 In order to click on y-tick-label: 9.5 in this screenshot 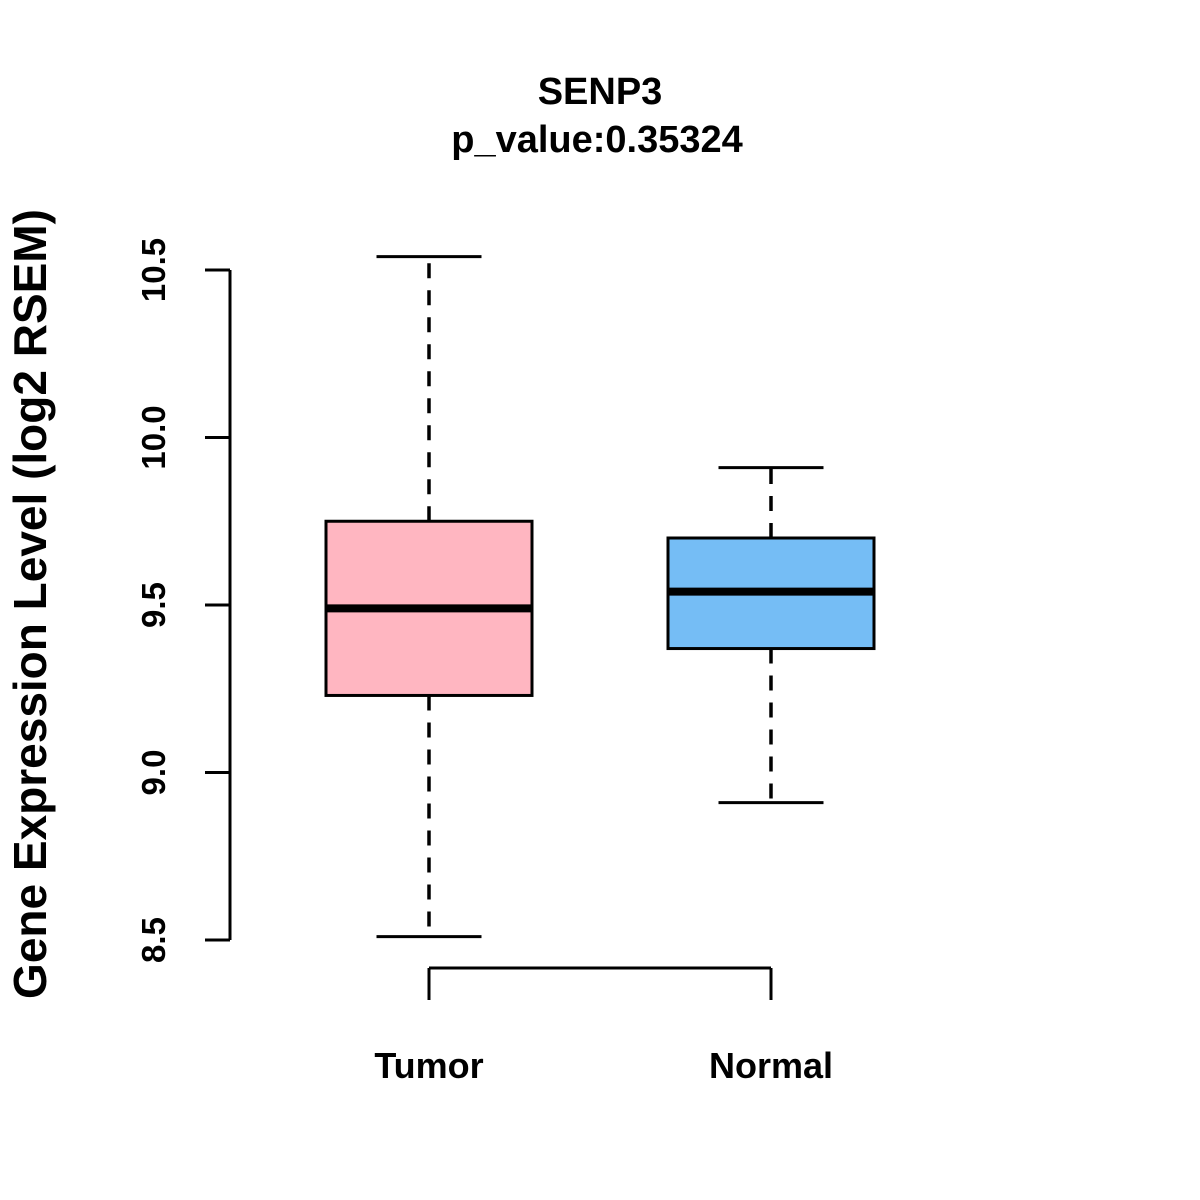, I will do `click(153, 605)`.